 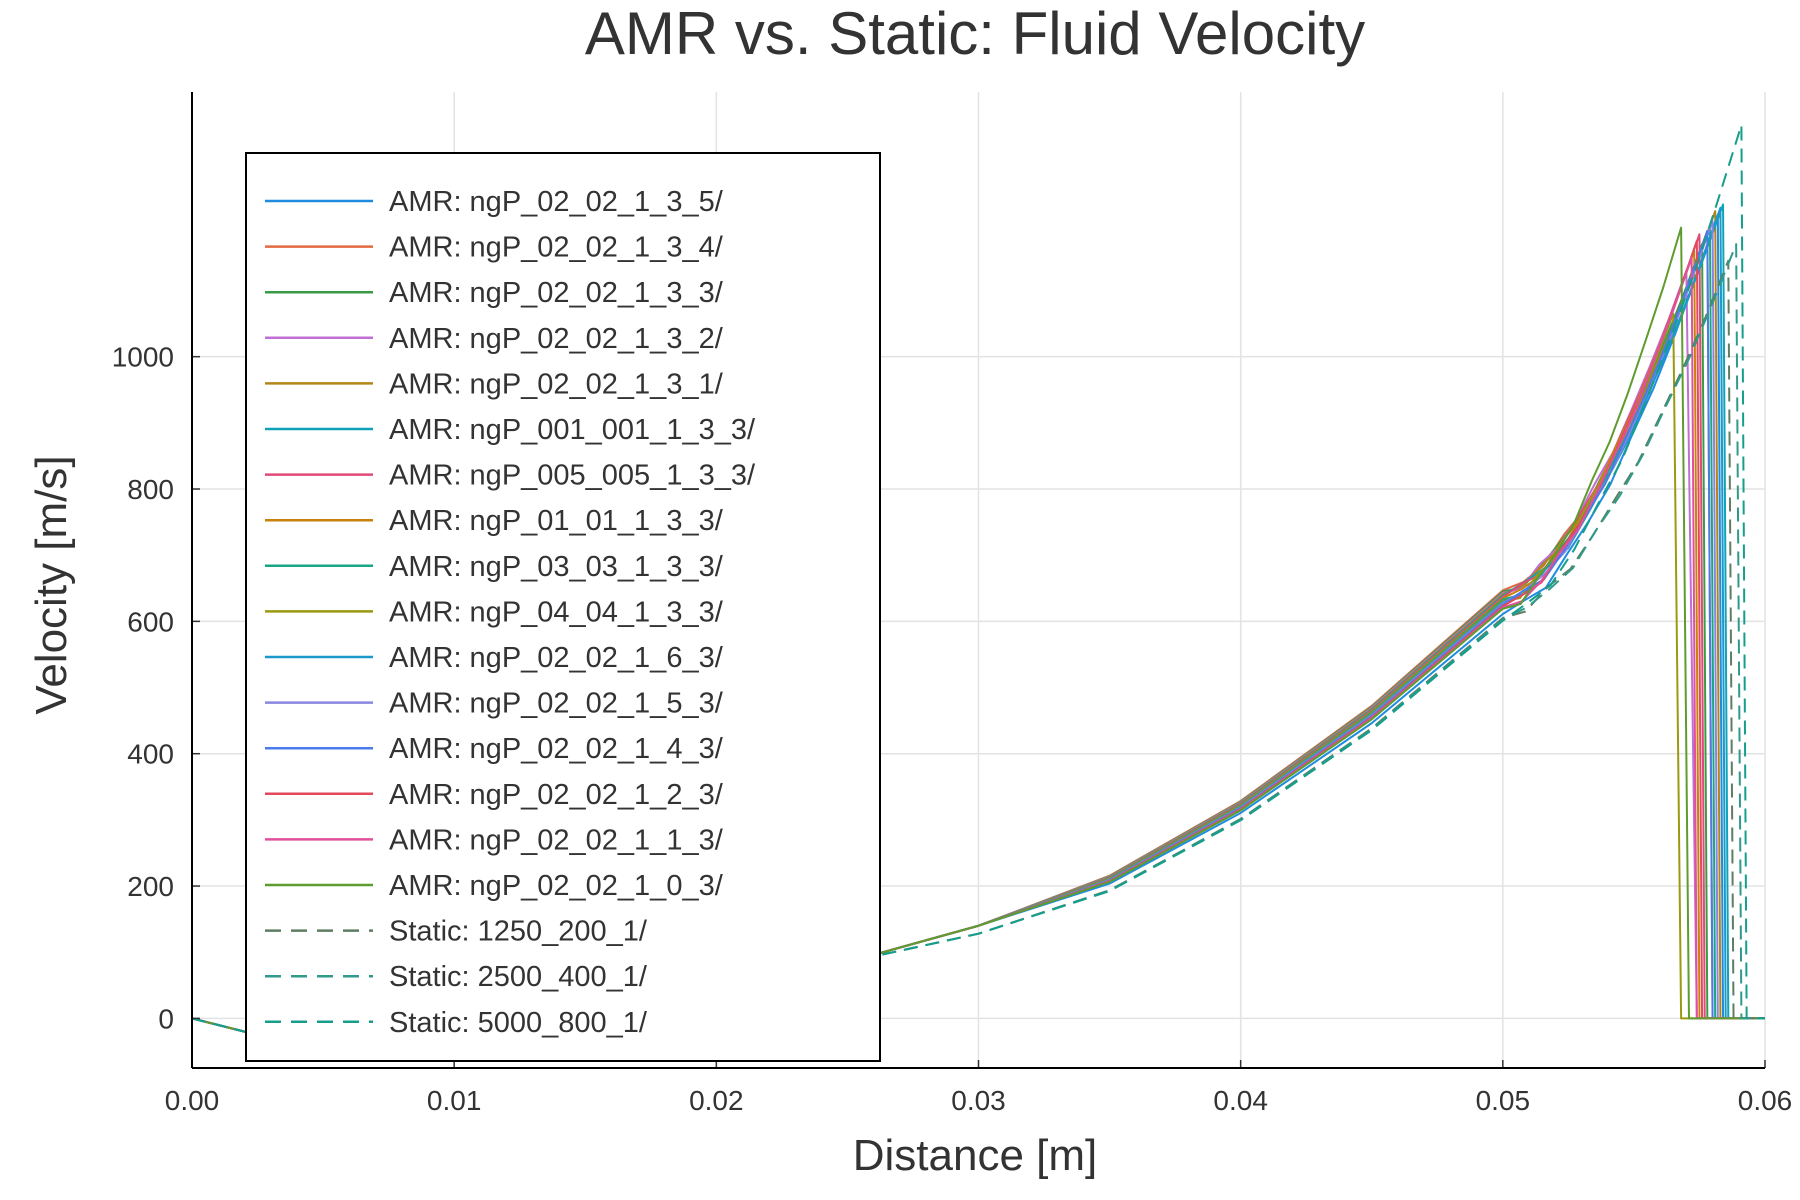 What do you see at coordinates (150, 886) in the screenshot?
I see `y-tick-label: 200` at bounding box center [150, 886].